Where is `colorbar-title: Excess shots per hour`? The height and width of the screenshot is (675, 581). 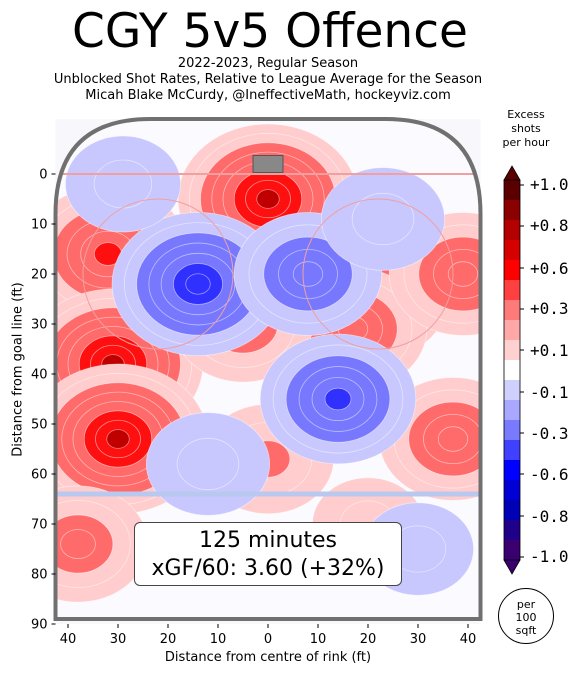
colorbar-title: Excess shots per hour is located at coordinates (526, 128).